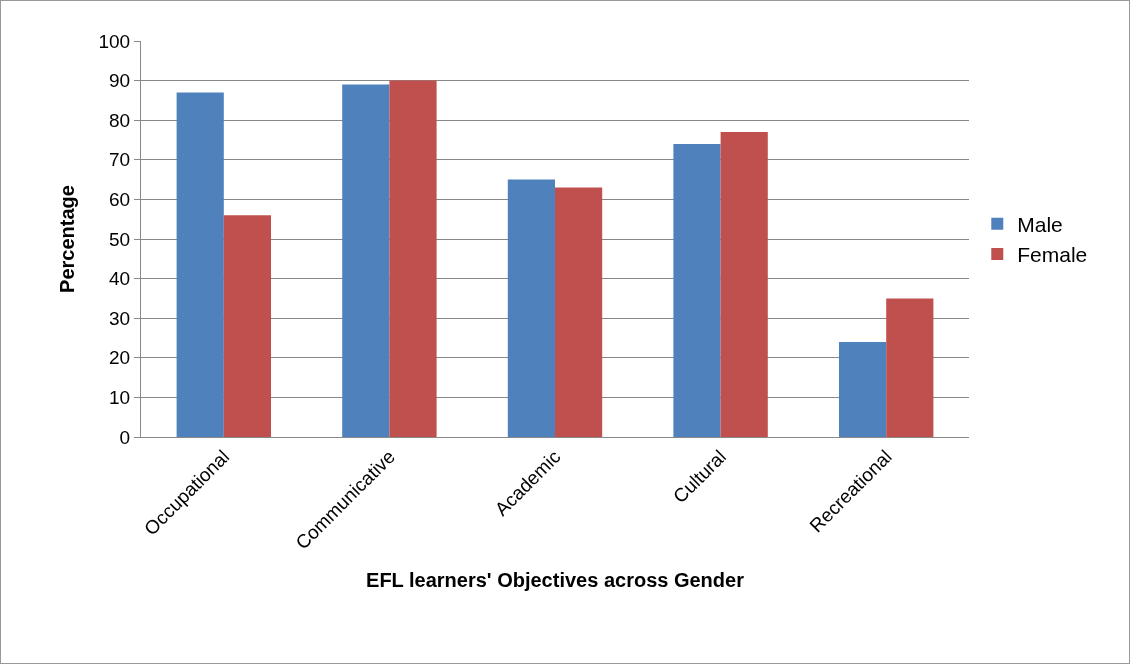 This screenshot has height=664, width=1130. Describe the element at coordinates (120, 200) in the screenshot. I see `y-tick-label: 60` at that location.